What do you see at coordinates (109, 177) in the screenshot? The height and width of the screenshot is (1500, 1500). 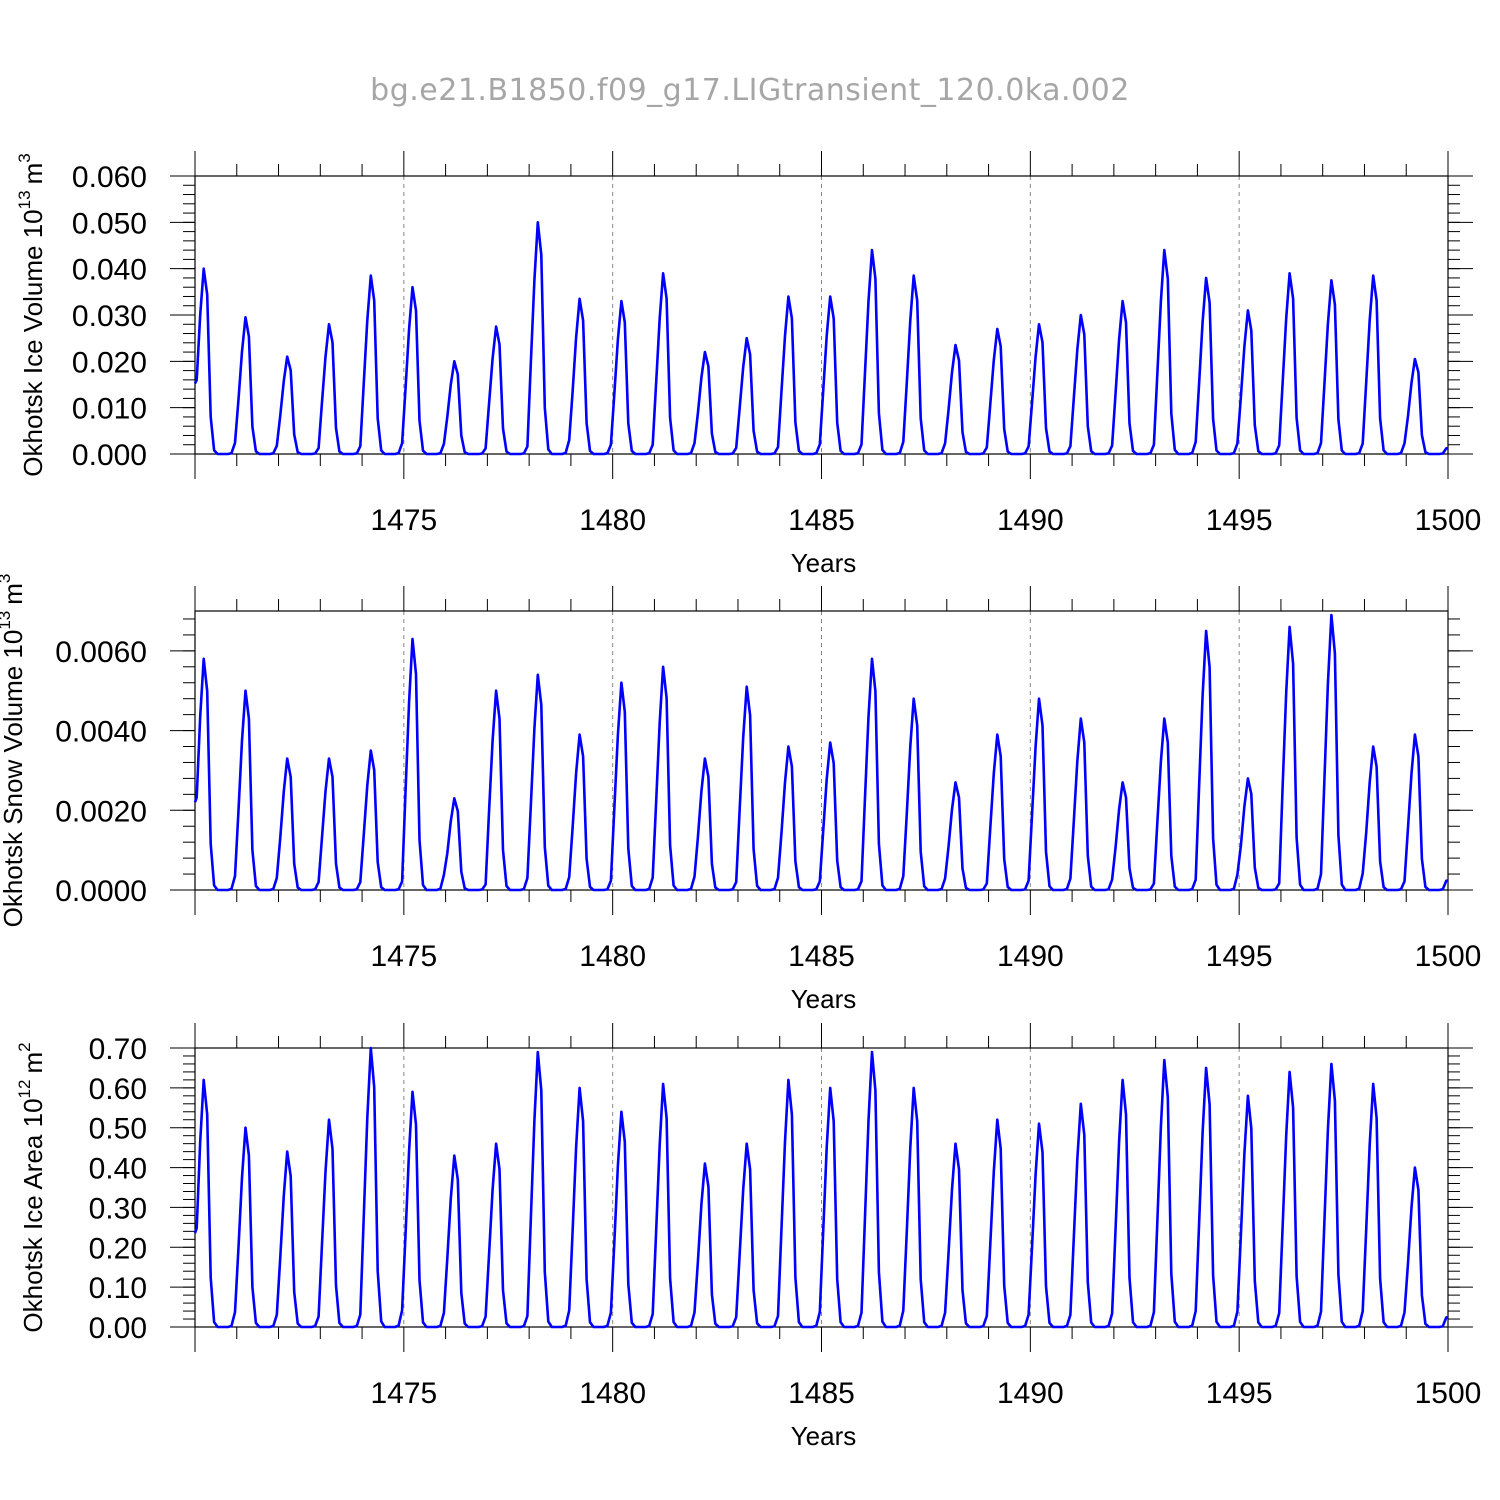 I see `y-tick-label: 0.060` at bounding box center [109, 177].